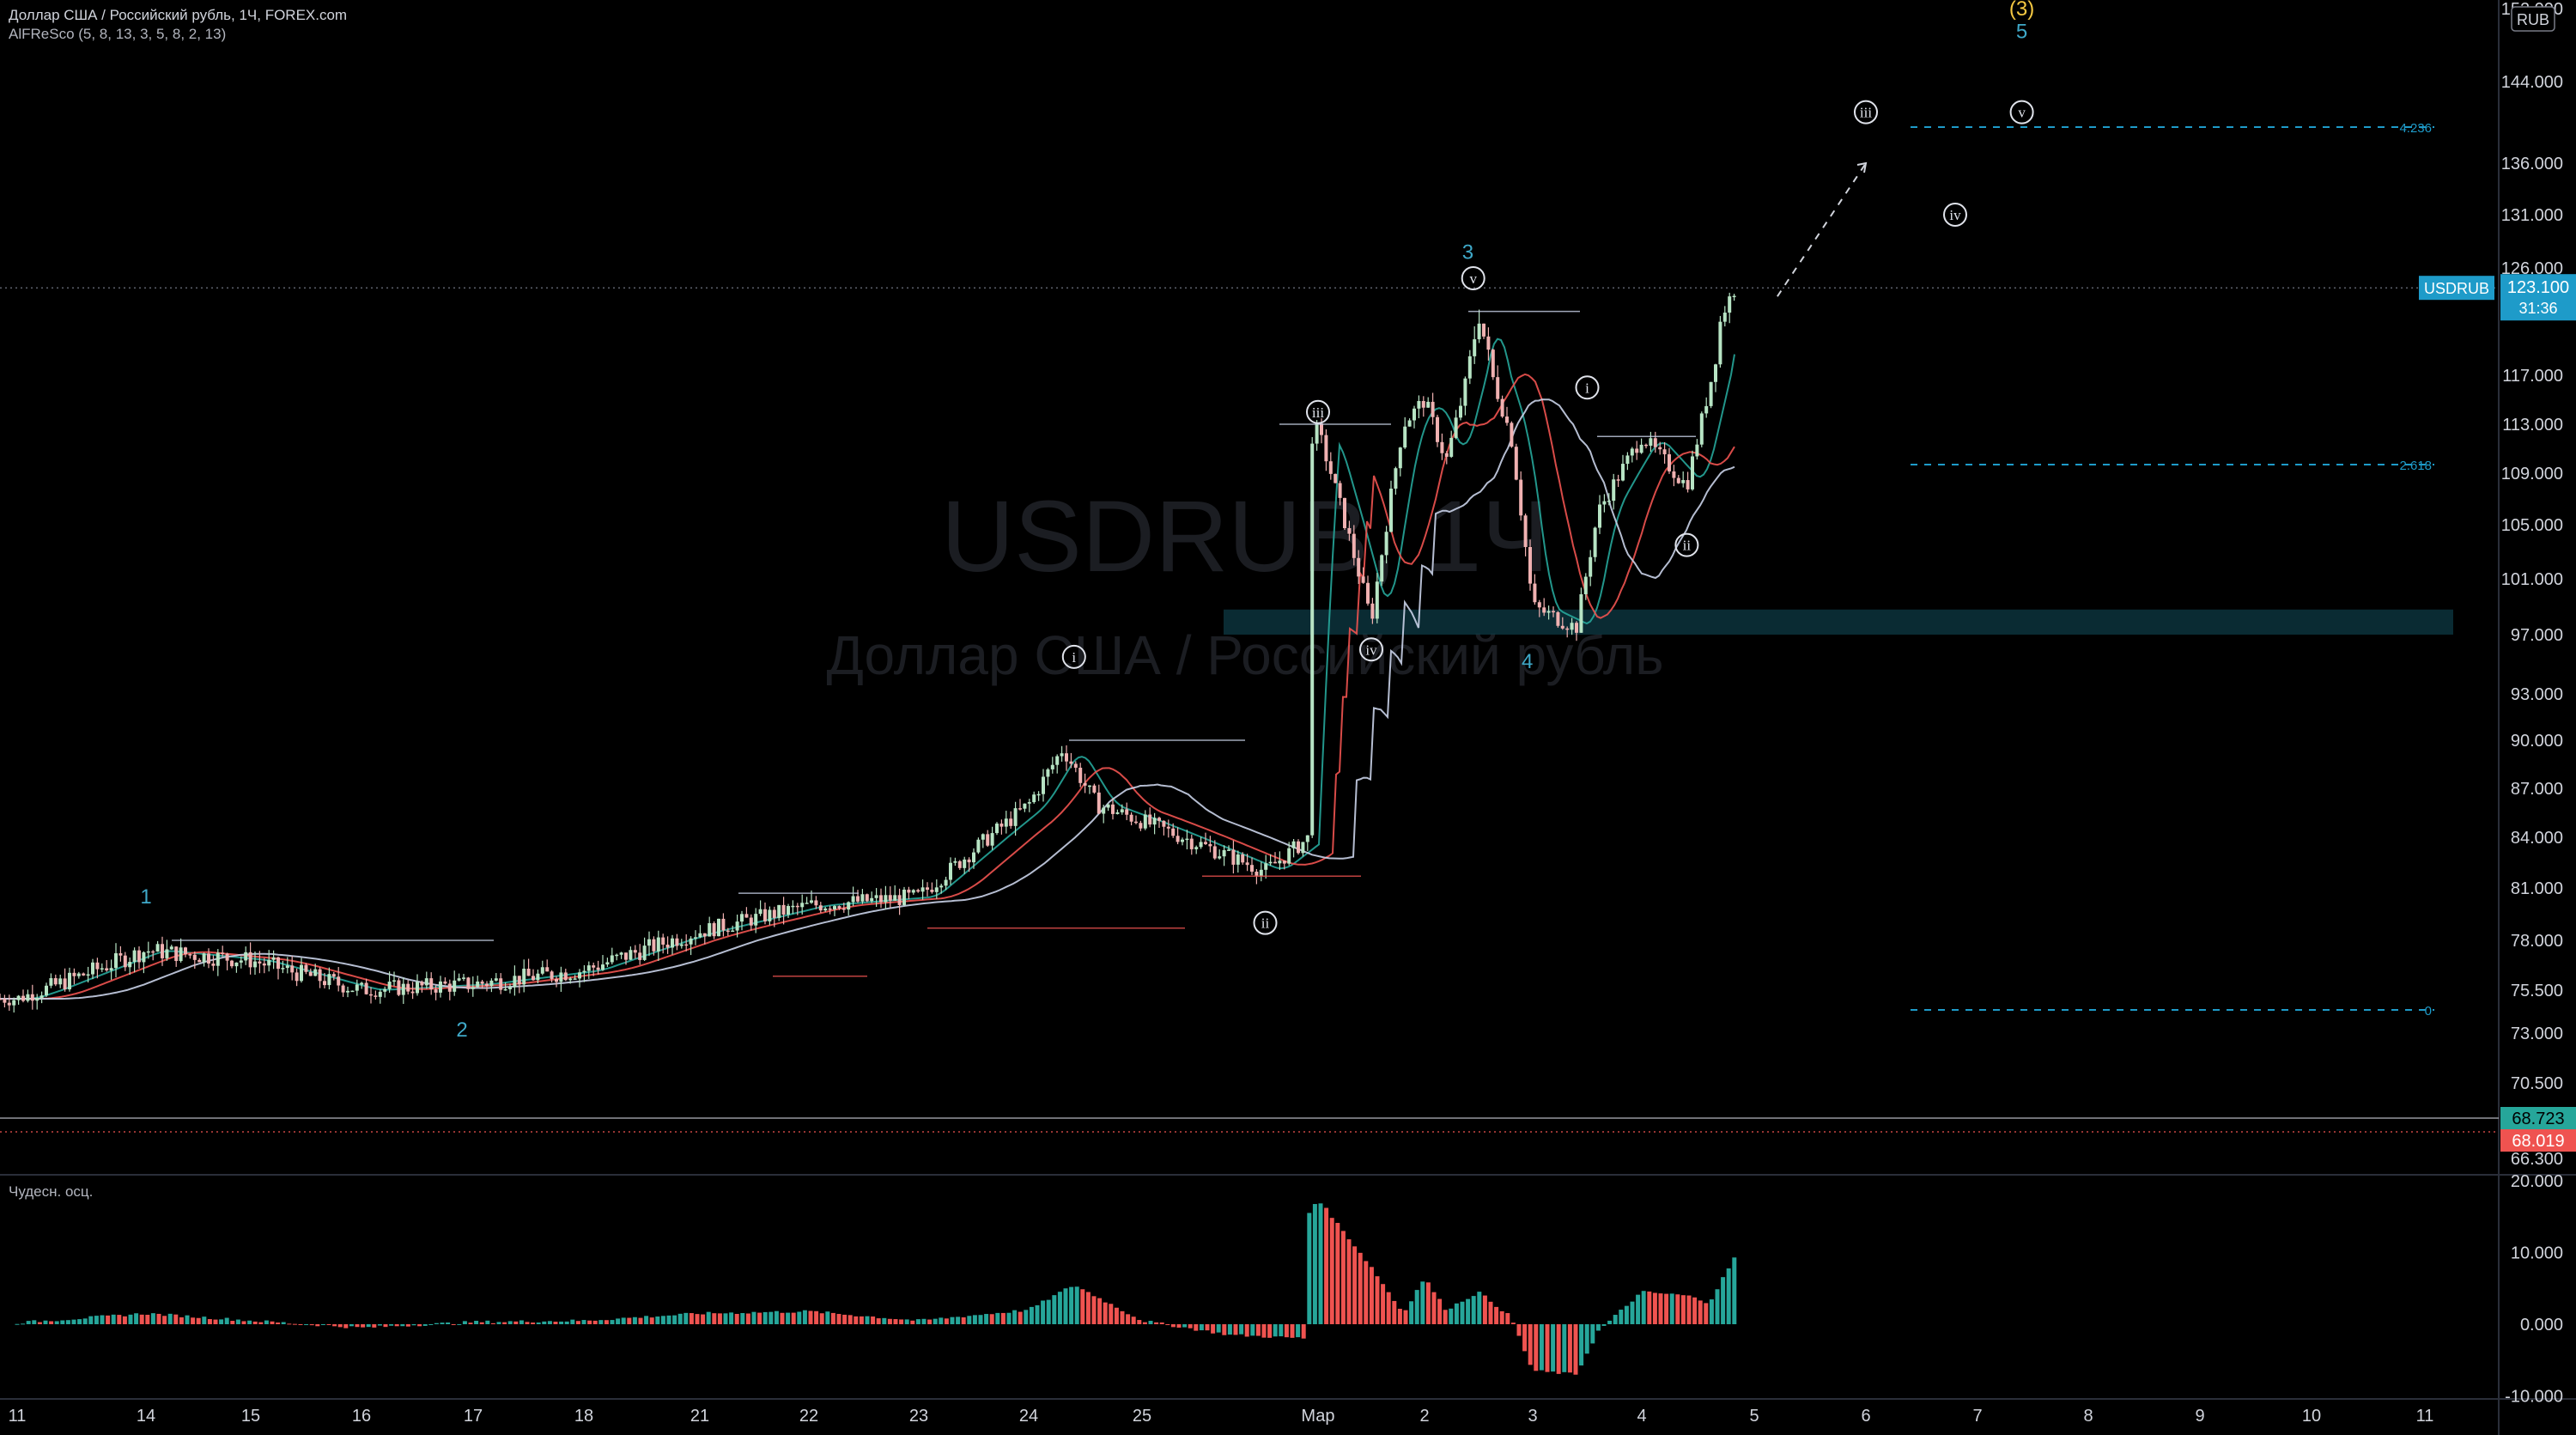  Describe the element at coordinates (2200, 1416) in the screenshot. I see `time-tick-label: 9` at that location.